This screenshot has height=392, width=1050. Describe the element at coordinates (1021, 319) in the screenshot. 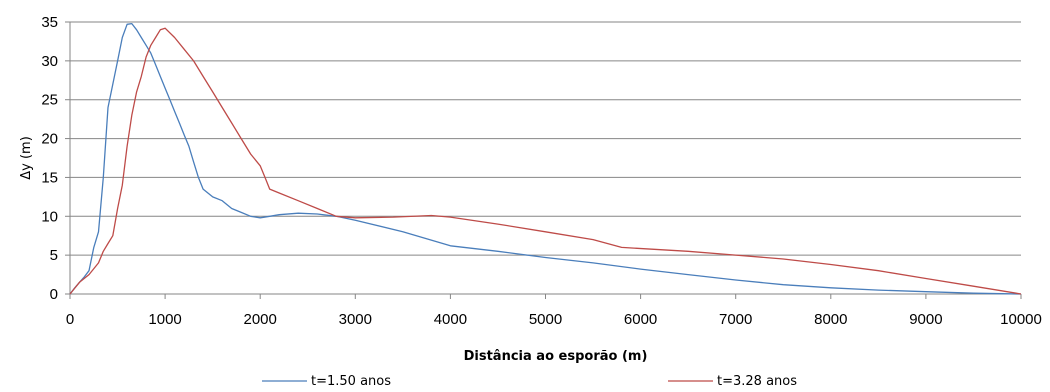

I see `x-tick-label: 10000` at that location.